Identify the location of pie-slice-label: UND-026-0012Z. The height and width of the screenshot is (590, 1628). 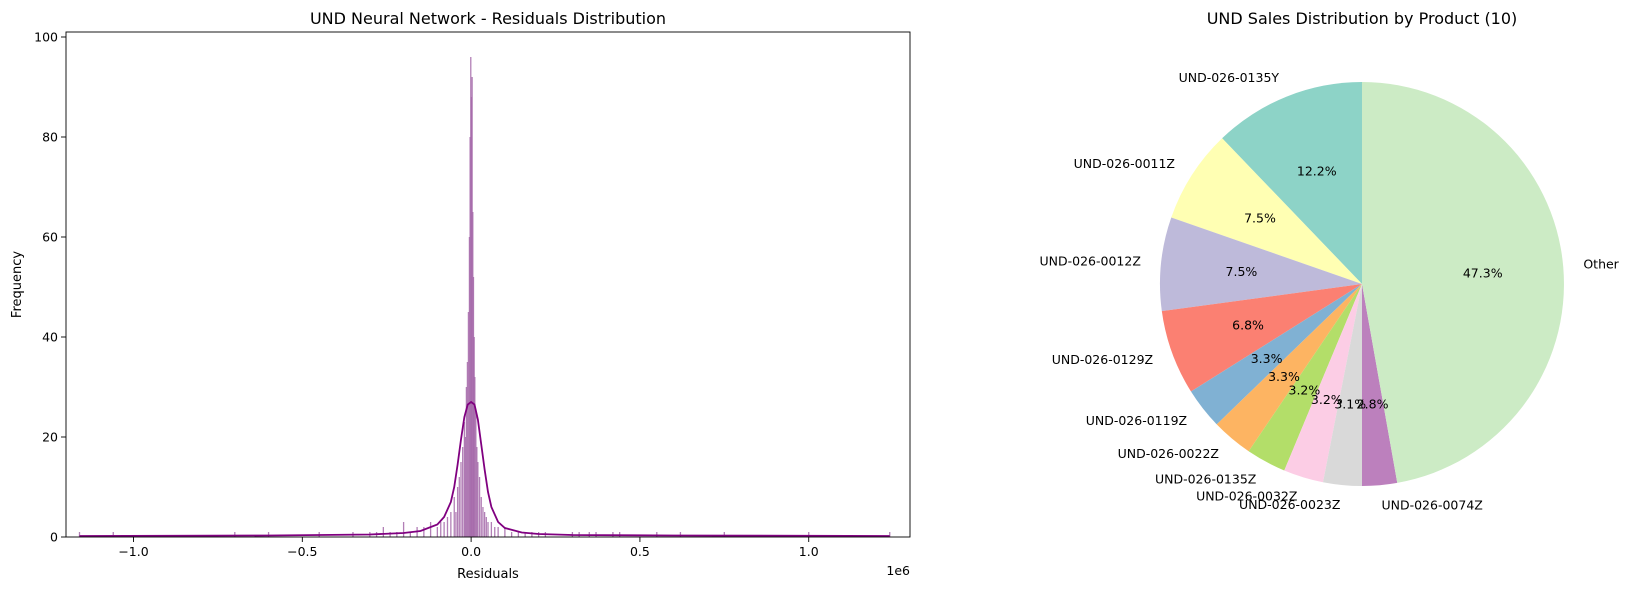
(1090, 261).